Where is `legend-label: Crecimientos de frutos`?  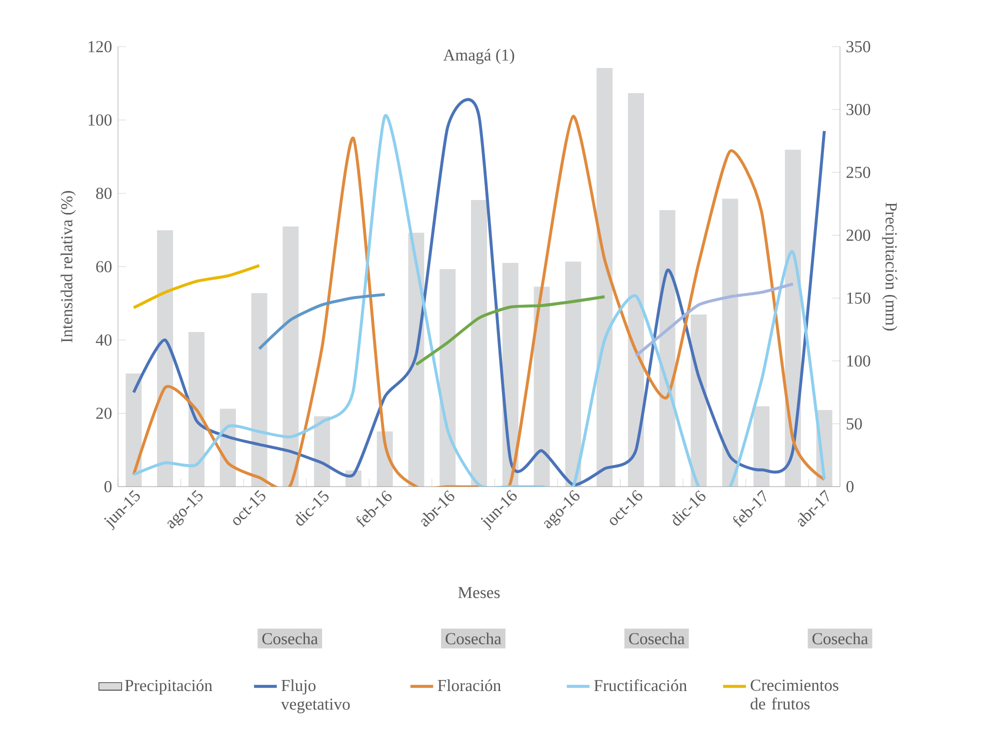
legend-label: Crecimientos de frutos is located at coordinates (794, 695).